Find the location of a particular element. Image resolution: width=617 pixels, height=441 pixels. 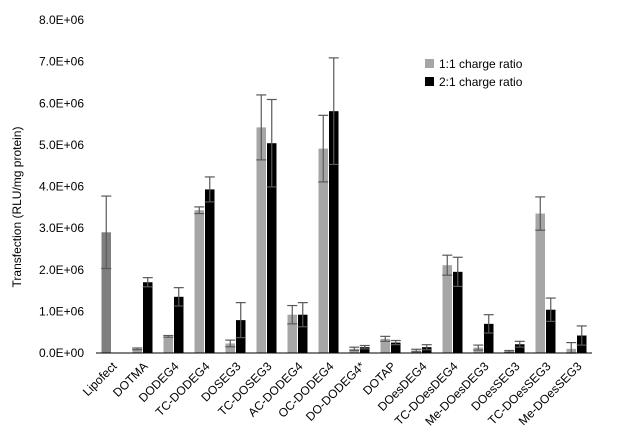

legend: 1:1 charge ratio 2:1 charge ratio is located at coordinates (474, 73).